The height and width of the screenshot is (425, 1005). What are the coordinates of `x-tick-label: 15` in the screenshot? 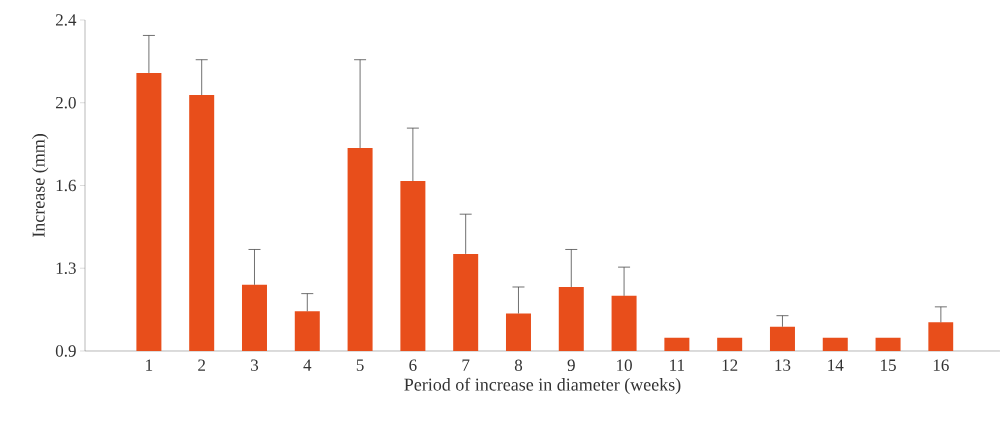 It's located at (888, 365).